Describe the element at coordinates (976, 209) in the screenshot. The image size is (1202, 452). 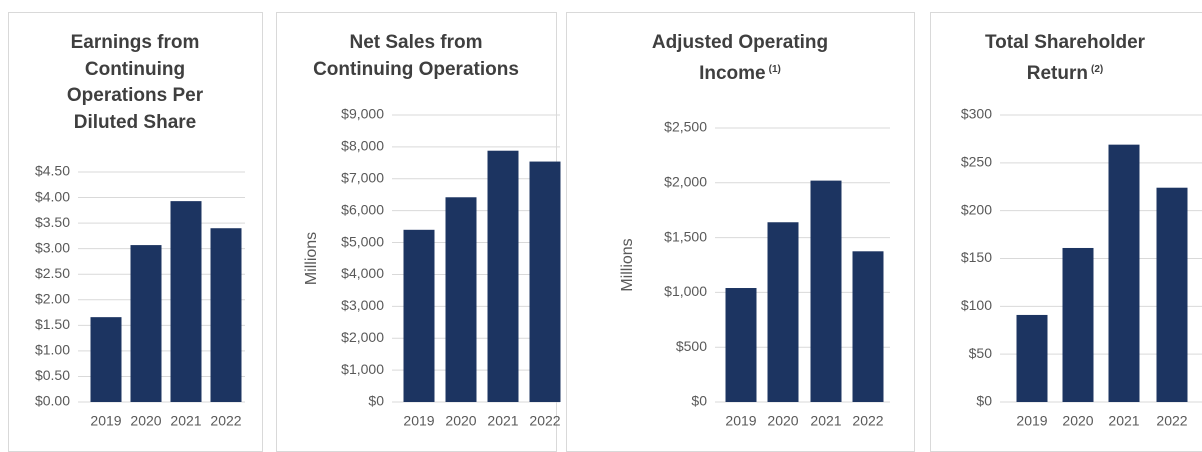
I see `y-tick-label: $200` at that location.